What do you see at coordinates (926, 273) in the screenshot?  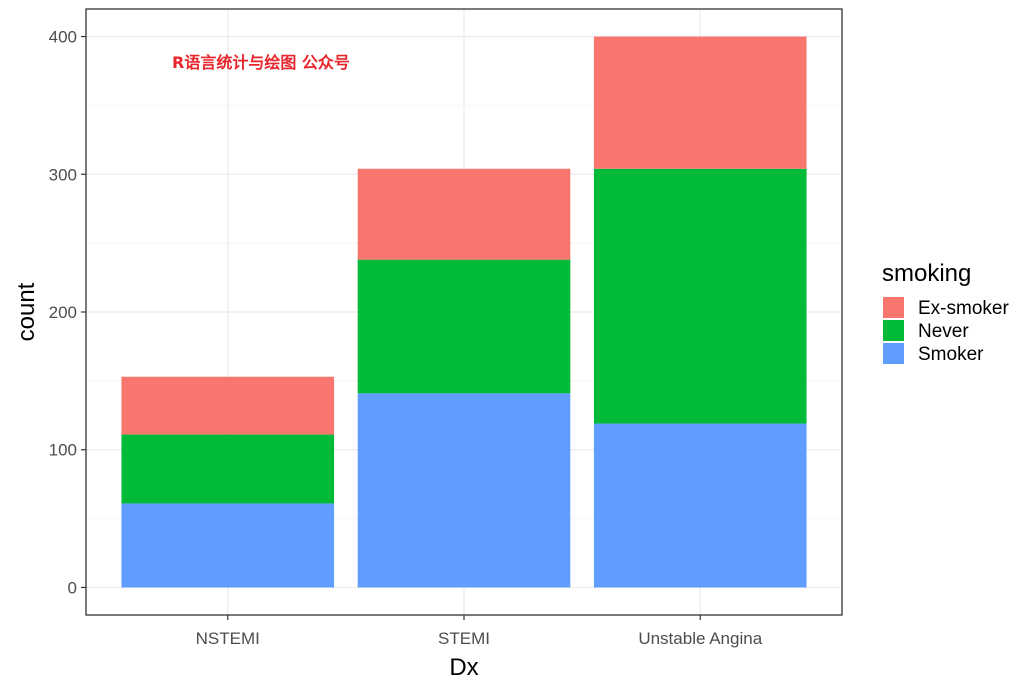 I see `legend-title: smoking` at bounding box center [926, 273].